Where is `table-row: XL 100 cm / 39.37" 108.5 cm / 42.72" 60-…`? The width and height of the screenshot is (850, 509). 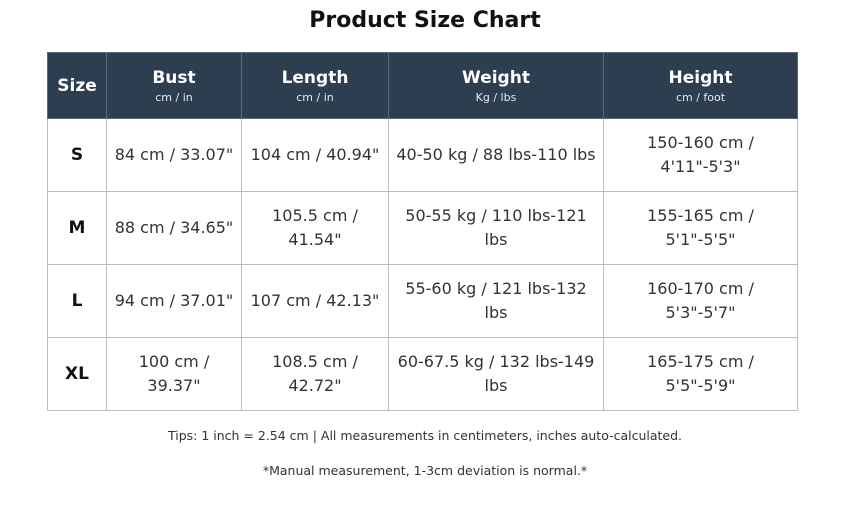 table-row: XL 100 cm / 39.37" 108.5 cm / 42.72" 60-… is located at coordinates (422, 374).